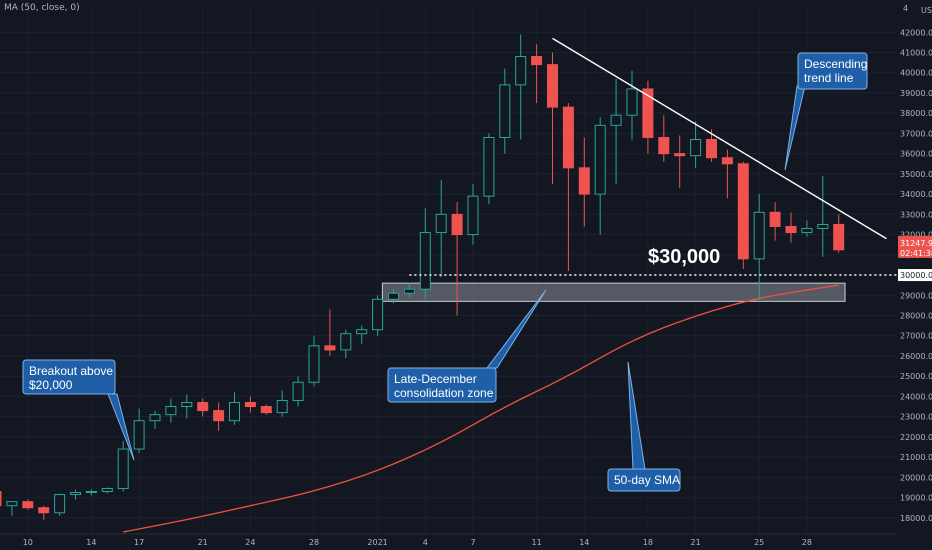  I want to click on consolidation-zone, so click(613, 292).